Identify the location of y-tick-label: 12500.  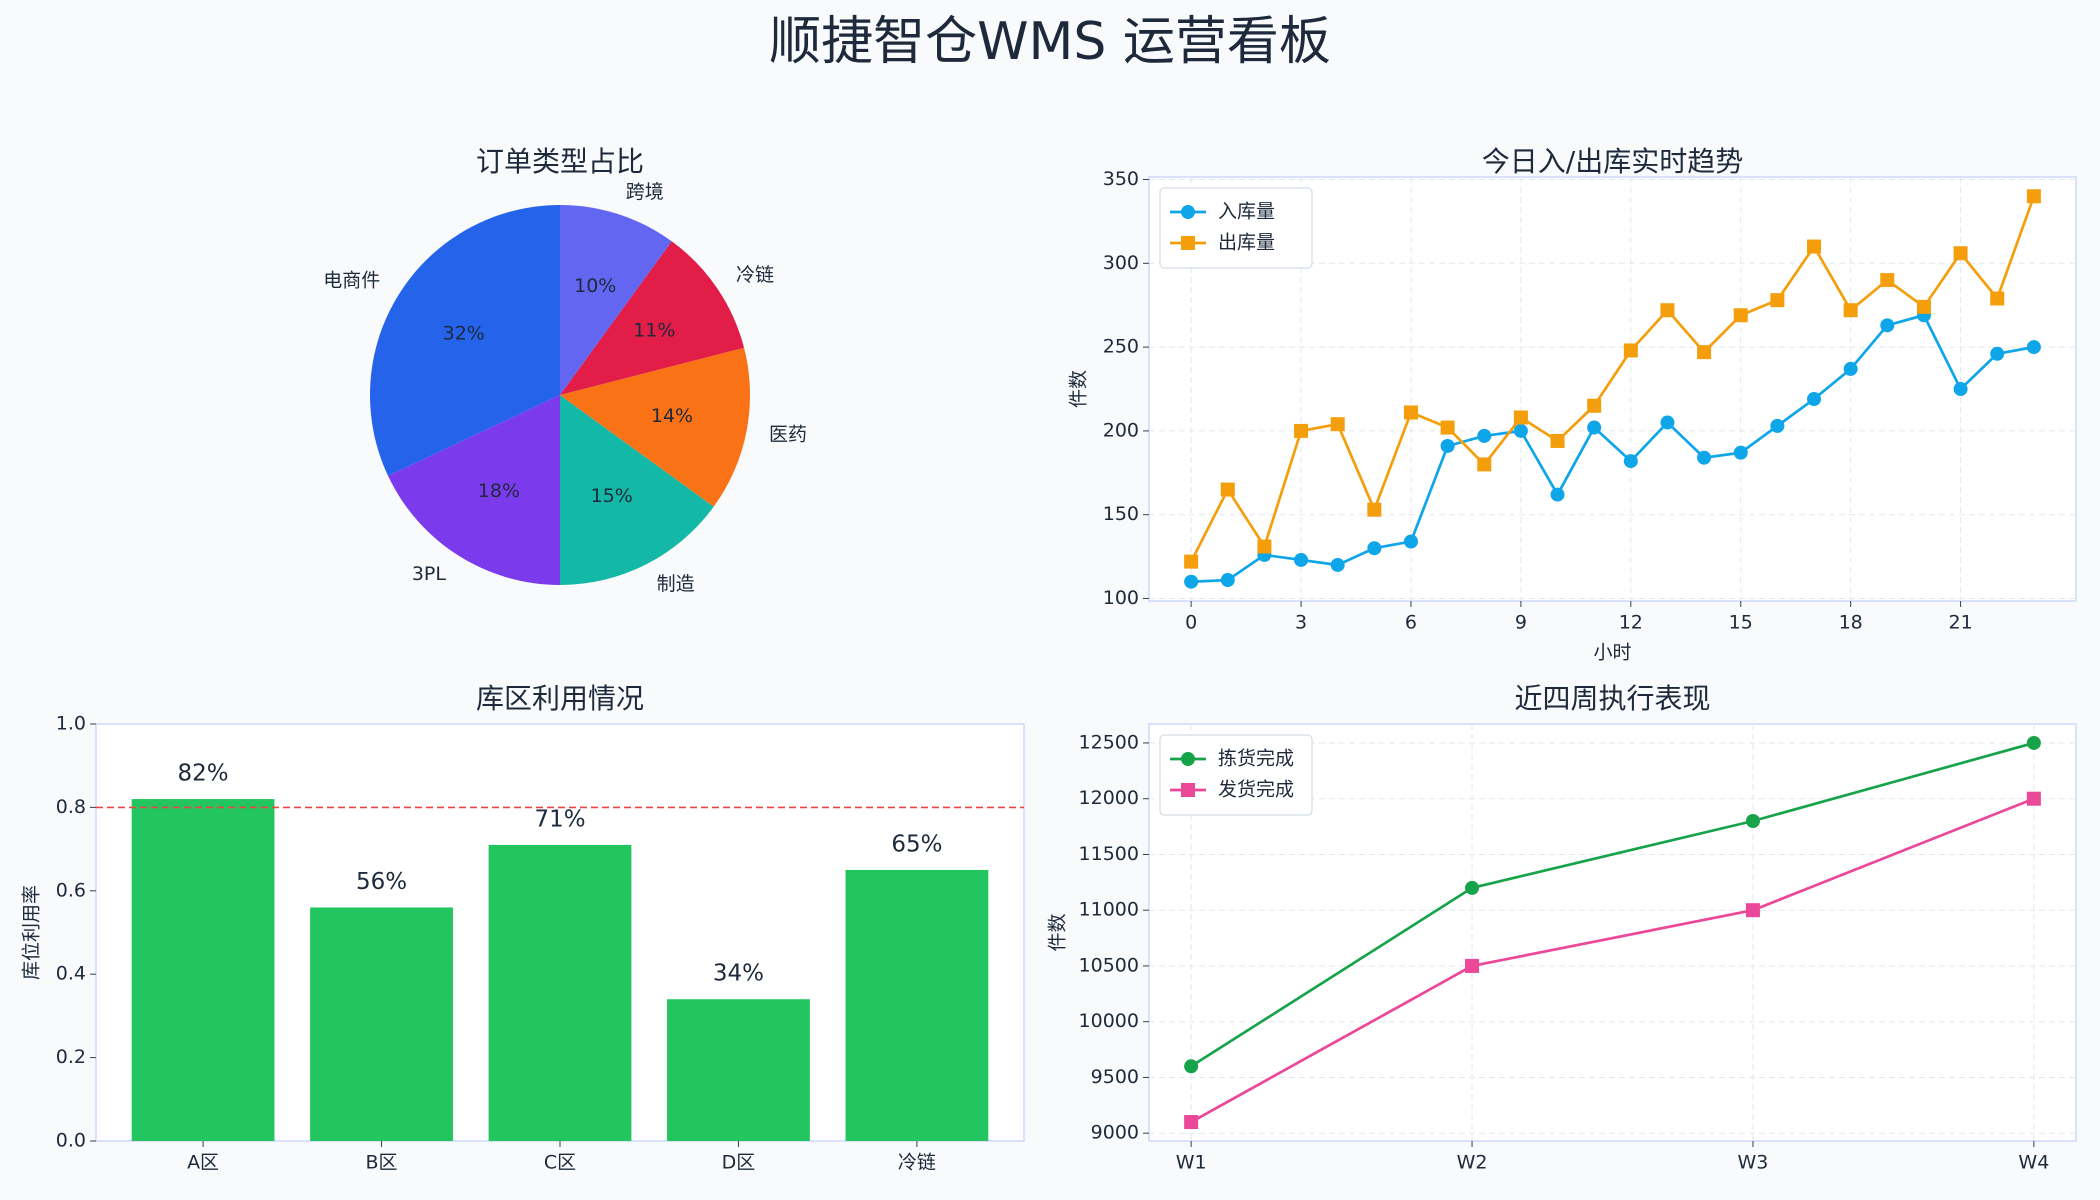
(1109, 742).